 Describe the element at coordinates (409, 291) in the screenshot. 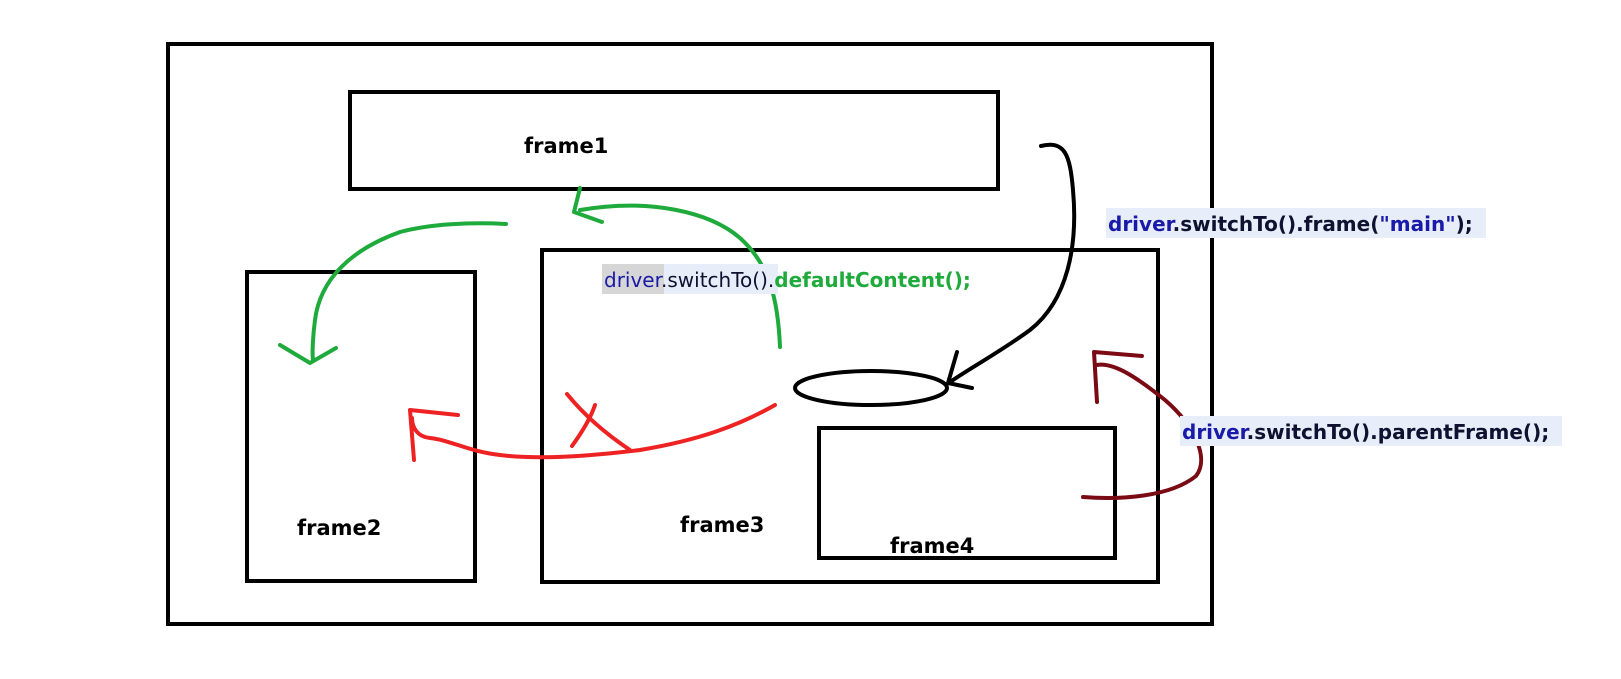

I see `green-arrow-to-frame2` at that location.